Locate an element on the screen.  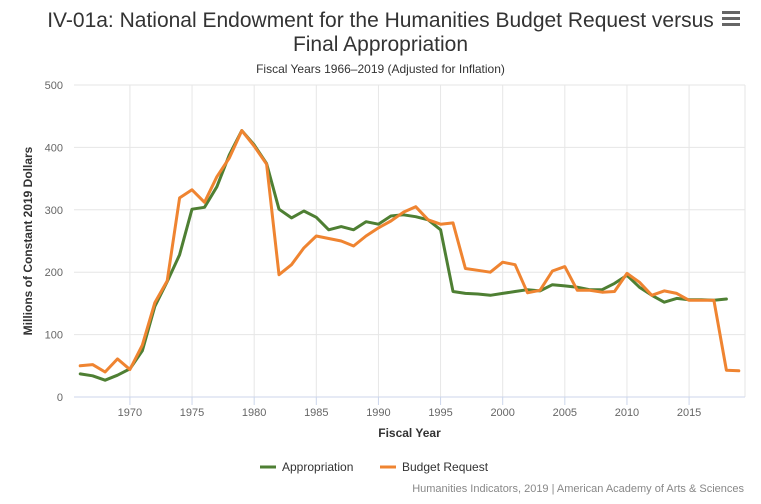
x-tick-label: 1975 is located at coordinates (192, 413).